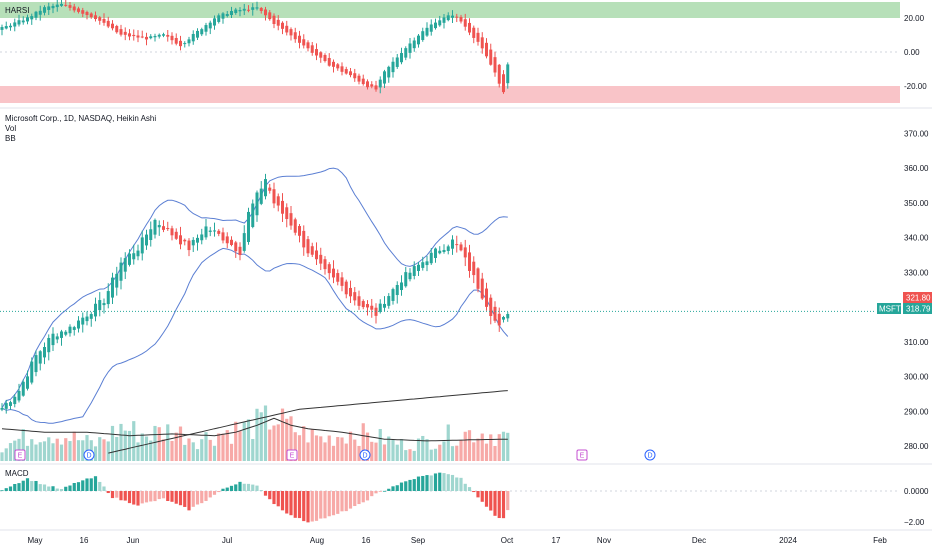  Describe the element at coordinates (80, 118) in the screenshot. I see `symbol-legend: Microsoft Corp., 1D, NASDAQ, Heikin Ashi` at that location.